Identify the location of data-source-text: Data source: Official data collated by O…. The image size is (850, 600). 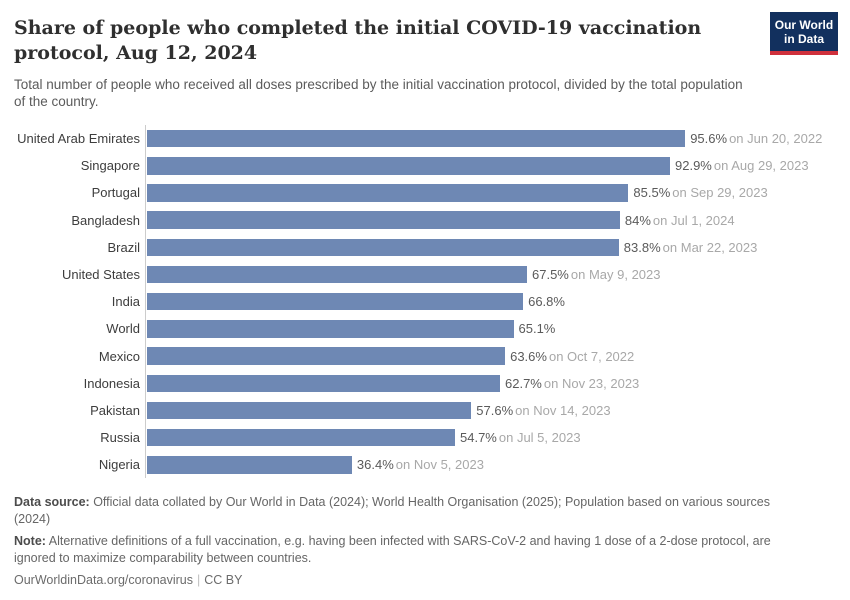
(425, 510).